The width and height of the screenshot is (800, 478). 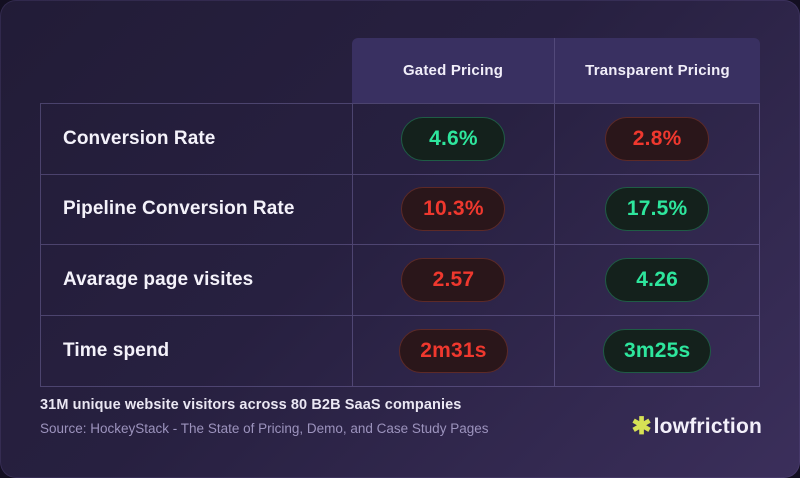 I want to click on lowfriction-logo: ✱ lowfriction, so click(x=697, y=427).